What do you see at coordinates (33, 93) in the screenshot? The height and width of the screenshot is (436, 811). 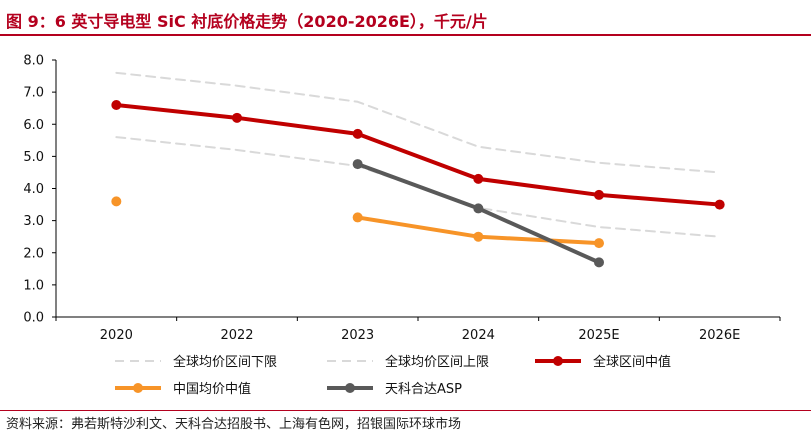 I see `y-tick-label: 7.0` at bounding box center [33, 93].